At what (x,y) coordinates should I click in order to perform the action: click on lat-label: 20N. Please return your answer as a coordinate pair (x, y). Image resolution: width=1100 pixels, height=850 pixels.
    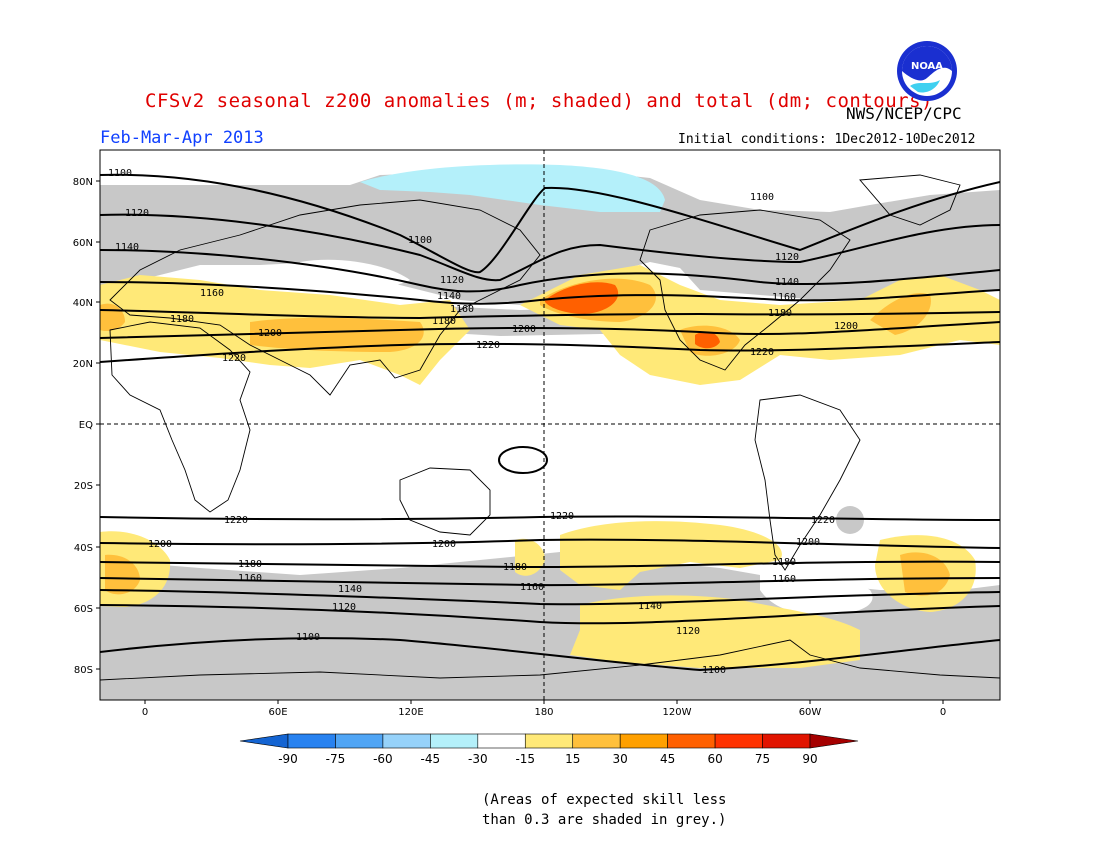
    Looking at the image, I should click on (83, 364).